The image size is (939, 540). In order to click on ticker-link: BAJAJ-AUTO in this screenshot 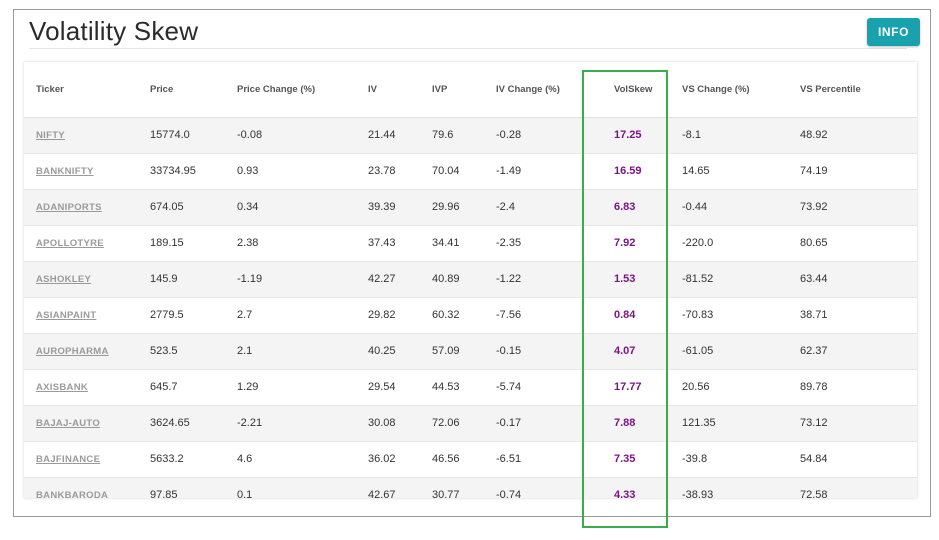, I will do `click(68, 423)`.